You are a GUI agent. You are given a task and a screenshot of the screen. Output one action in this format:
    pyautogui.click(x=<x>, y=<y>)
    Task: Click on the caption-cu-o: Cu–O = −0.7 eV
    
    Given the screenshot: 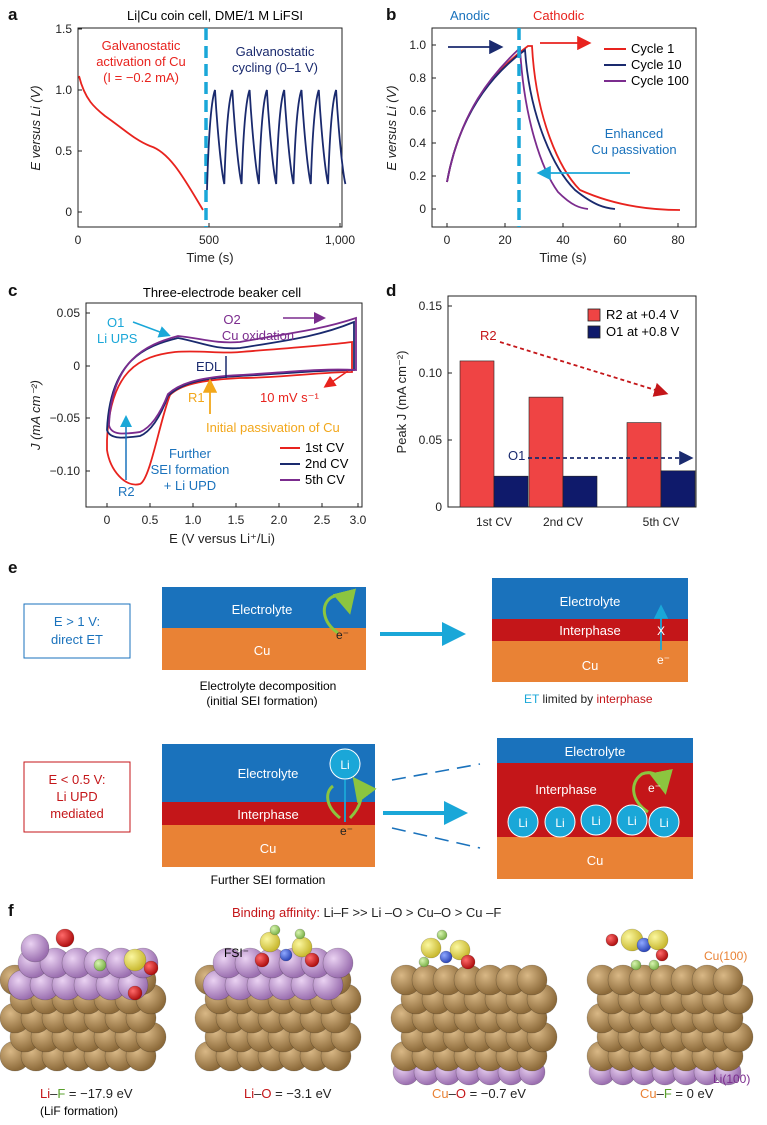 What is the action you would take?
    pyautogui.click(x=479, y=1093)
    